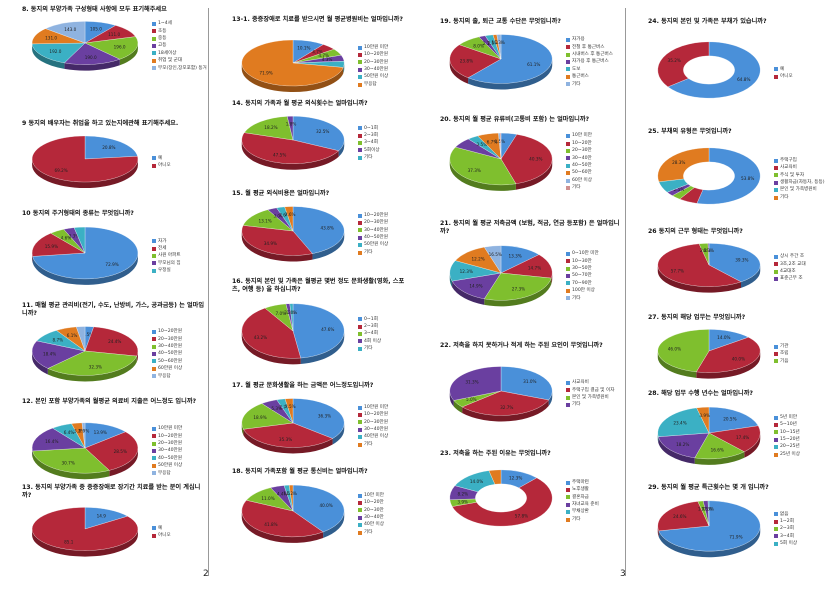  What do you see at coordinates (582, 151) in the screenshot?
I see `legend-label: 20~30만` at bounding box center [582, 151].